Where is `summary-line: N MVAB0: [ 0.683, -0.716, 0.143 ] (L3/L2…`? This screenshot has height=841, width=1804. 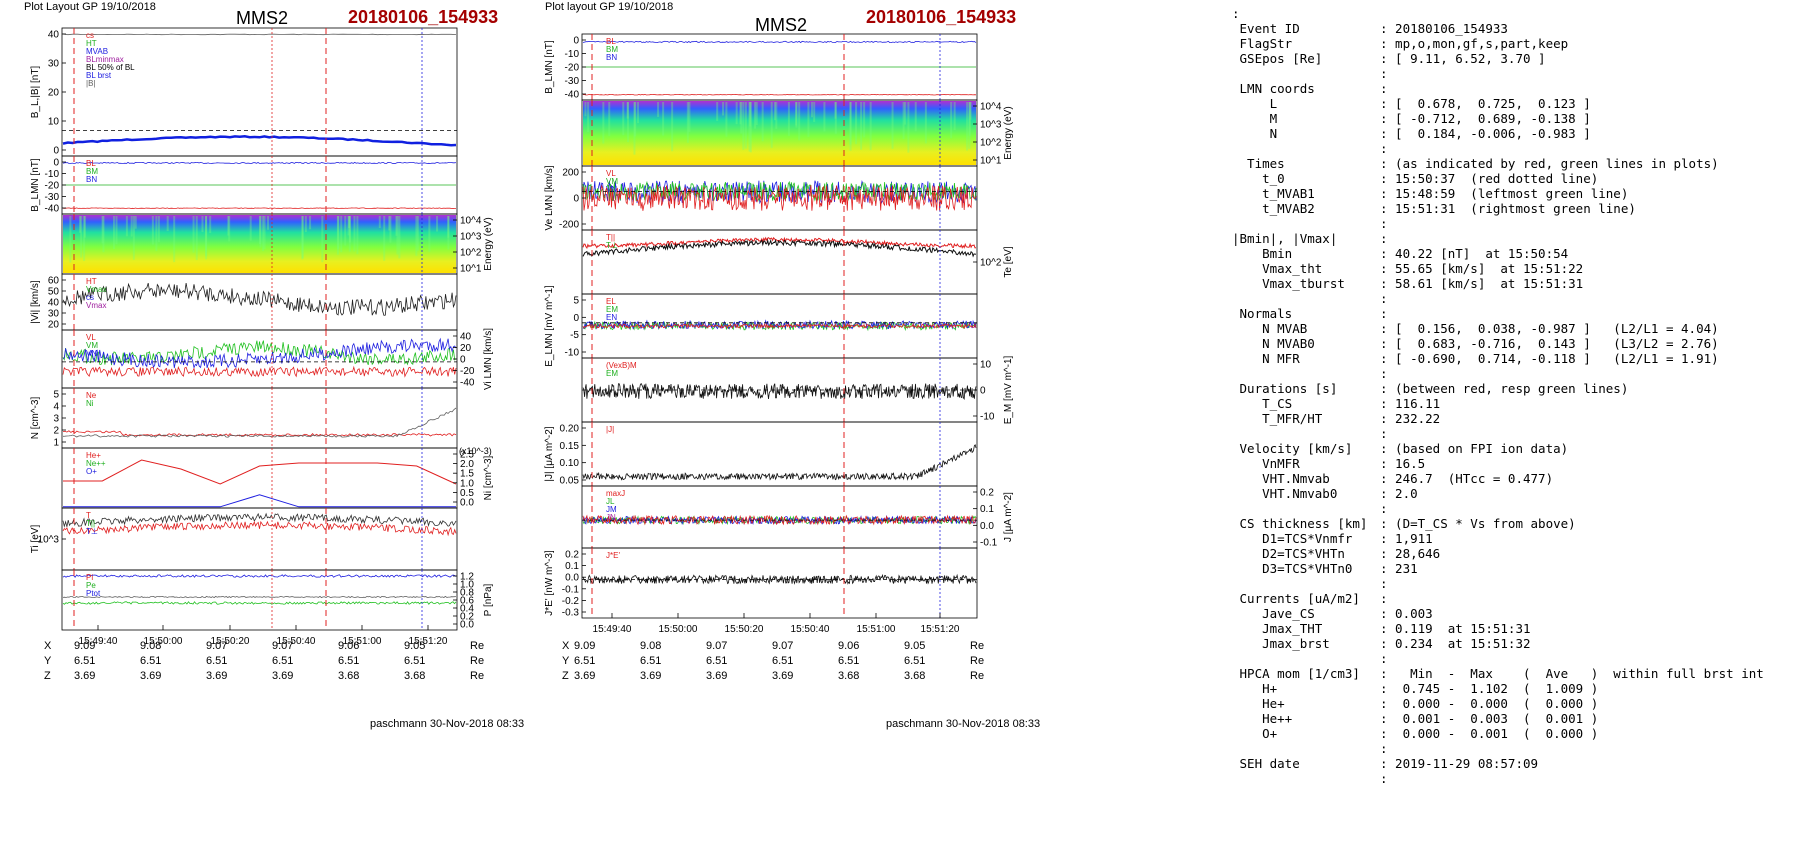
summary-line: N MVAB0: [ 0.683, -0.716, 0.143 ] (L3/L2… is located at coordinates (1512, 343).